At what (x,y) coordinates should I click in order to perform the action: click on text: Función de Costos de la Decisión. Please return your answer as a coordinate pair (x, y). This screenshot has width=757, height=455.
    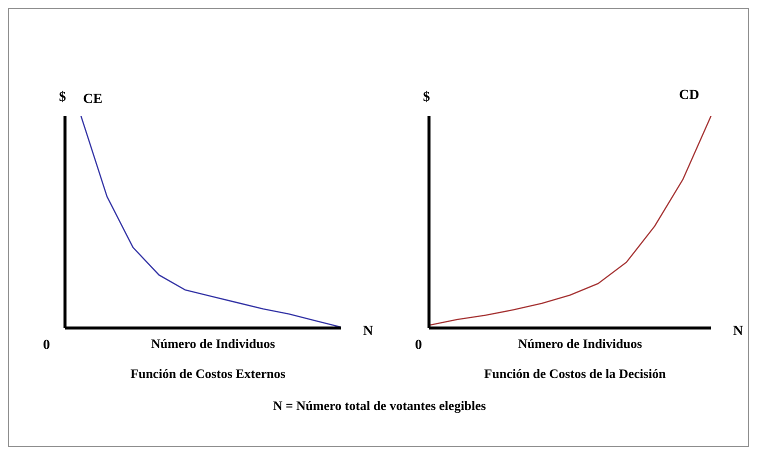
    Looking at the image, I should click on (575, 374).